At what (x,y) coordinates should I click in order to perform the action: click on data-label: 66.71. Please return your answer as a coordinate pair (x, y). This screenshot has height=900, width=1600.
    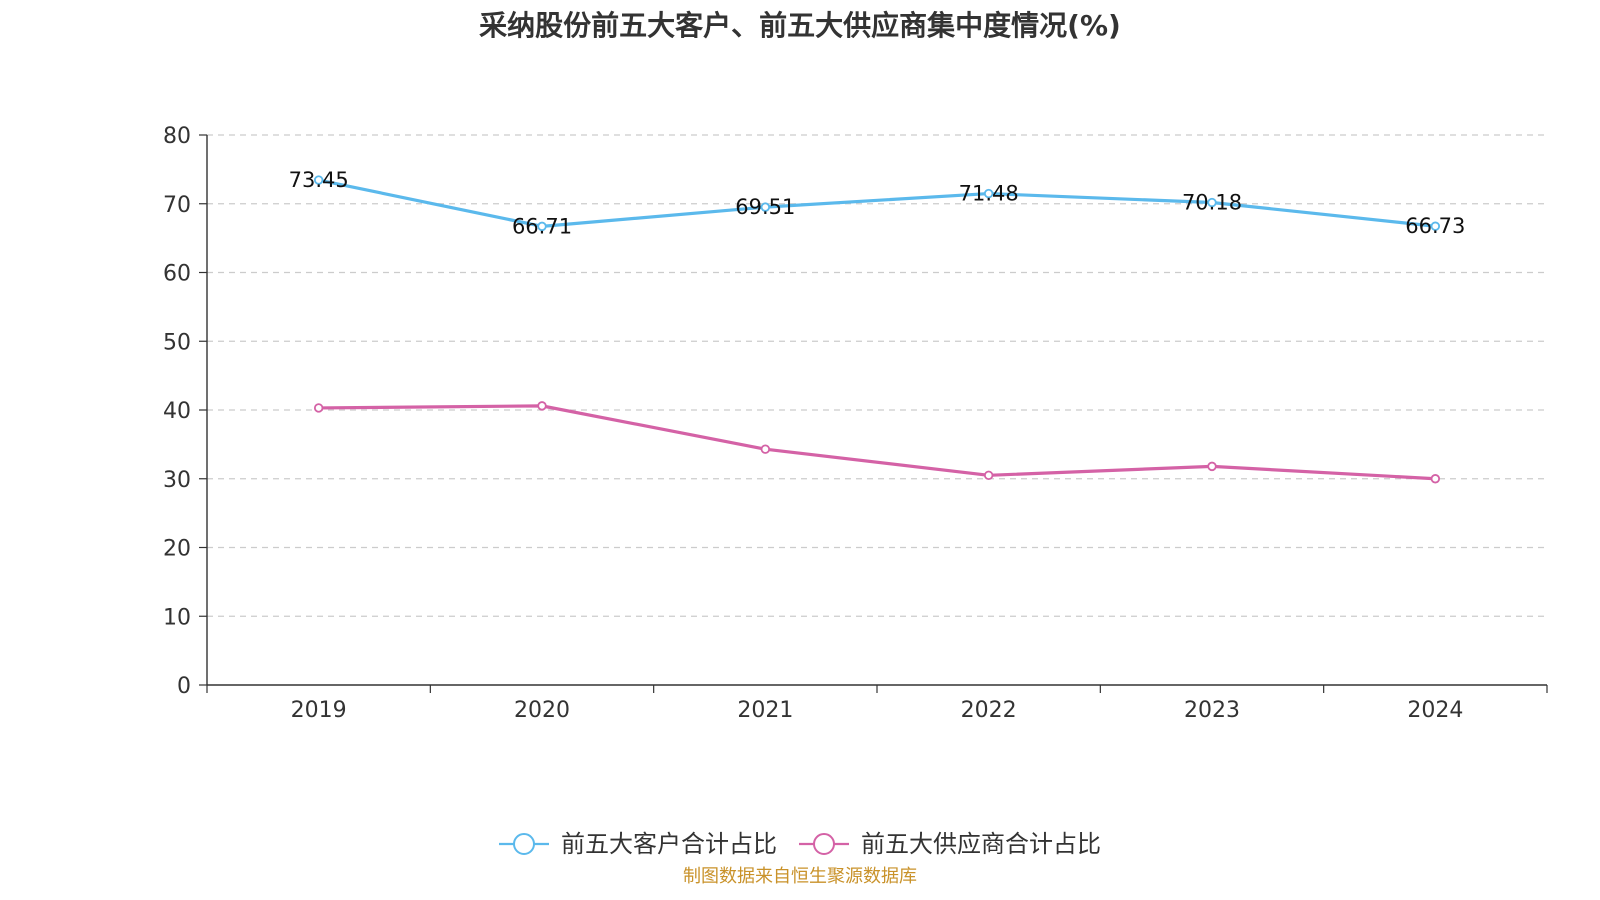
    Looking at the image, I should click on (542, 226).